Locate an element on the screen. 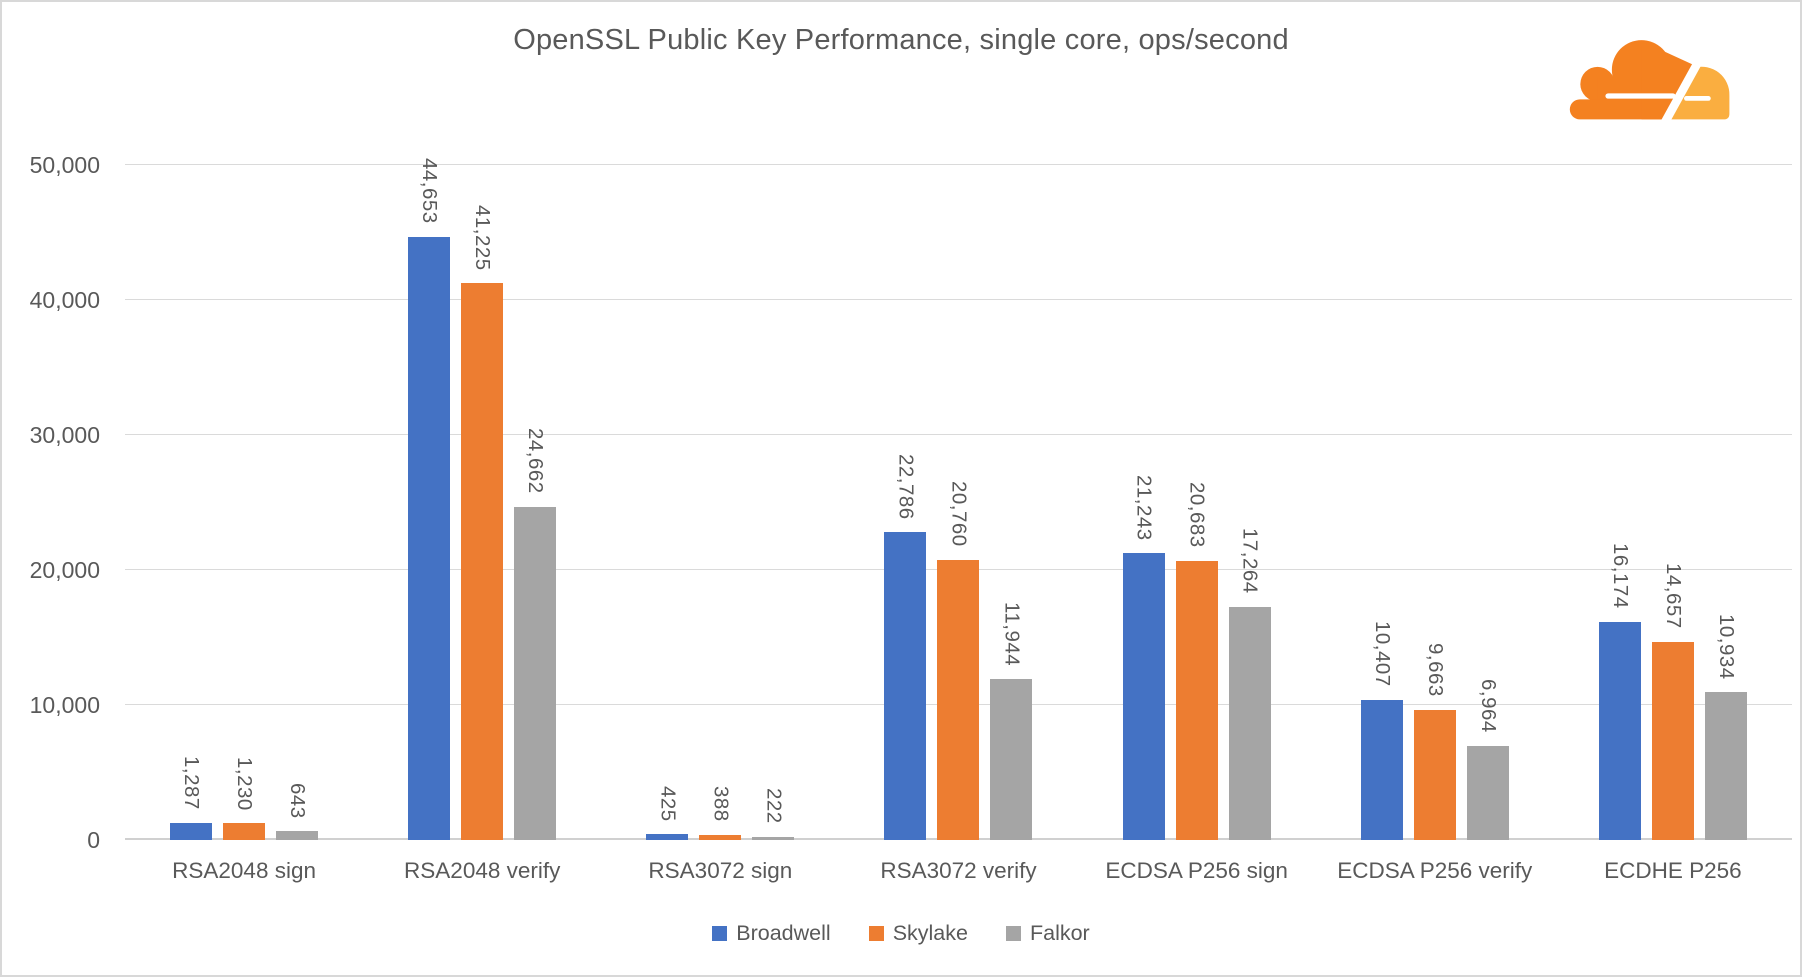 The width and height of the screenshot is (1802, 977). bar-slot: 9,663 is located at coordinates (1434, 502).